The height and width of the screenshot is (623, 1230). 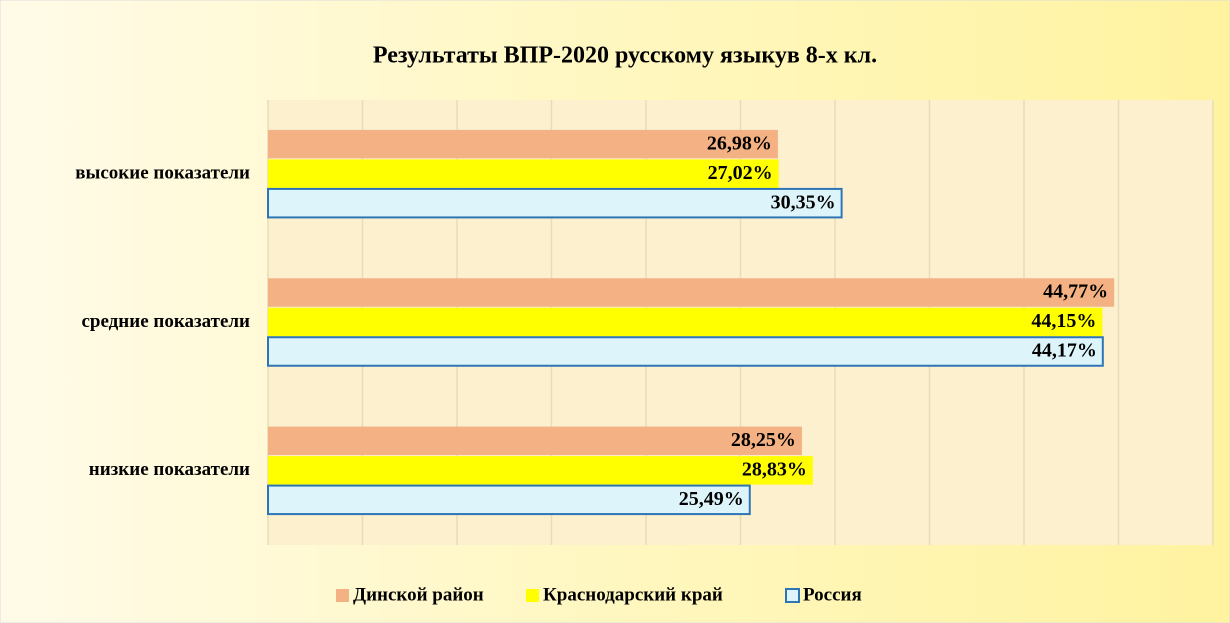 What do you see at coordinates (832, 594) in the screenshot?
I see `legend-label: Россия` at bounding box center [832, 594].